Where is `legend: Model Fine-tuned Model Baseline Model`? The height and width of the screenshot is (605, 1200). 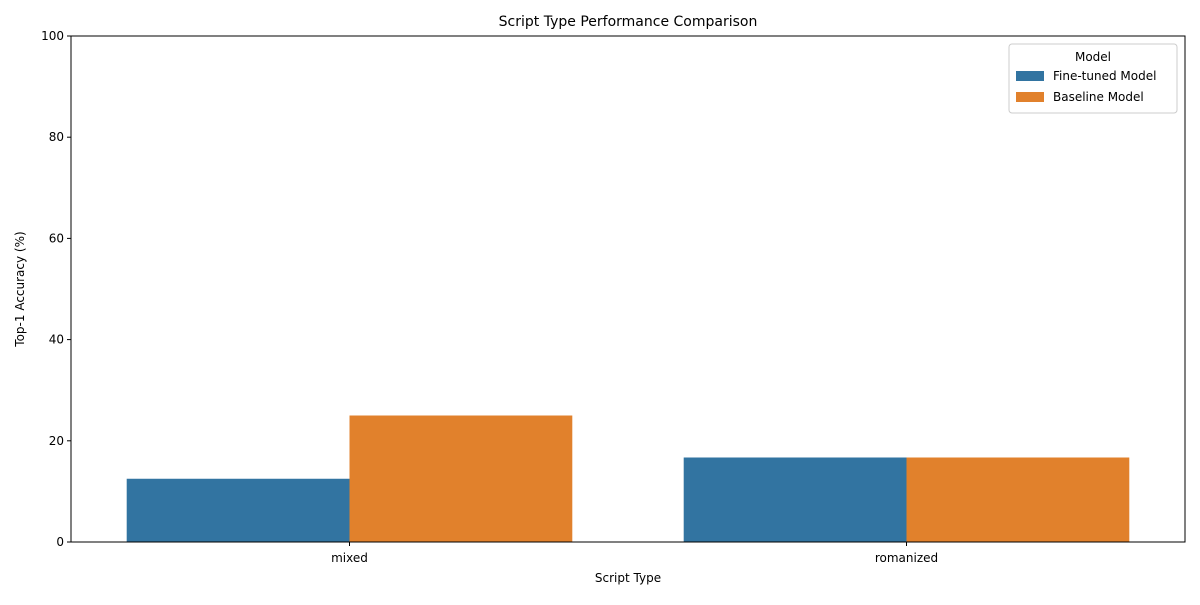
legend: Model Fine-tuned Model Baseline Model is located at coordinates (1093, 78).